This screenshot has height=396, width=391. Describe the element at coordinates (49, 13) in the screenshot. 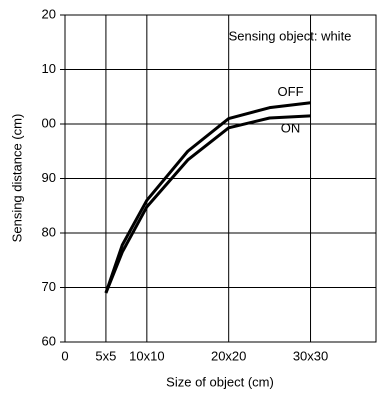

I see `y-tick-label: 20` at that location.